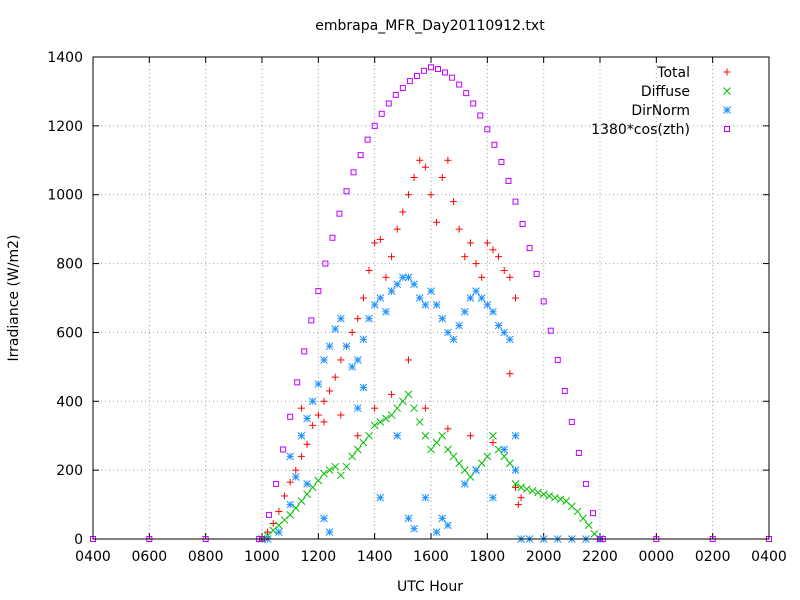 Image resolution: width=800 pixels, height=600 pixels. I want to click on series-1-points, so click(431, 466).